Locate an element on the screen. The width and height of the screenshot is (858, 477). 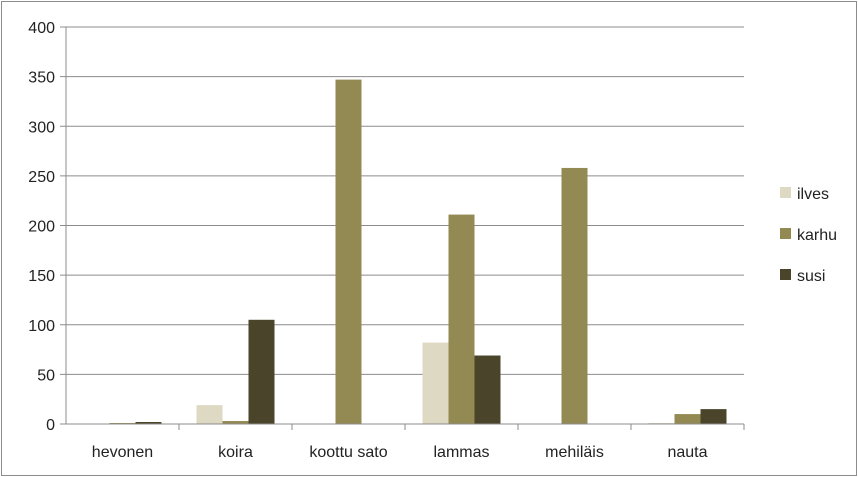
bar-ilves-koira is located at coordinates (209, 414).